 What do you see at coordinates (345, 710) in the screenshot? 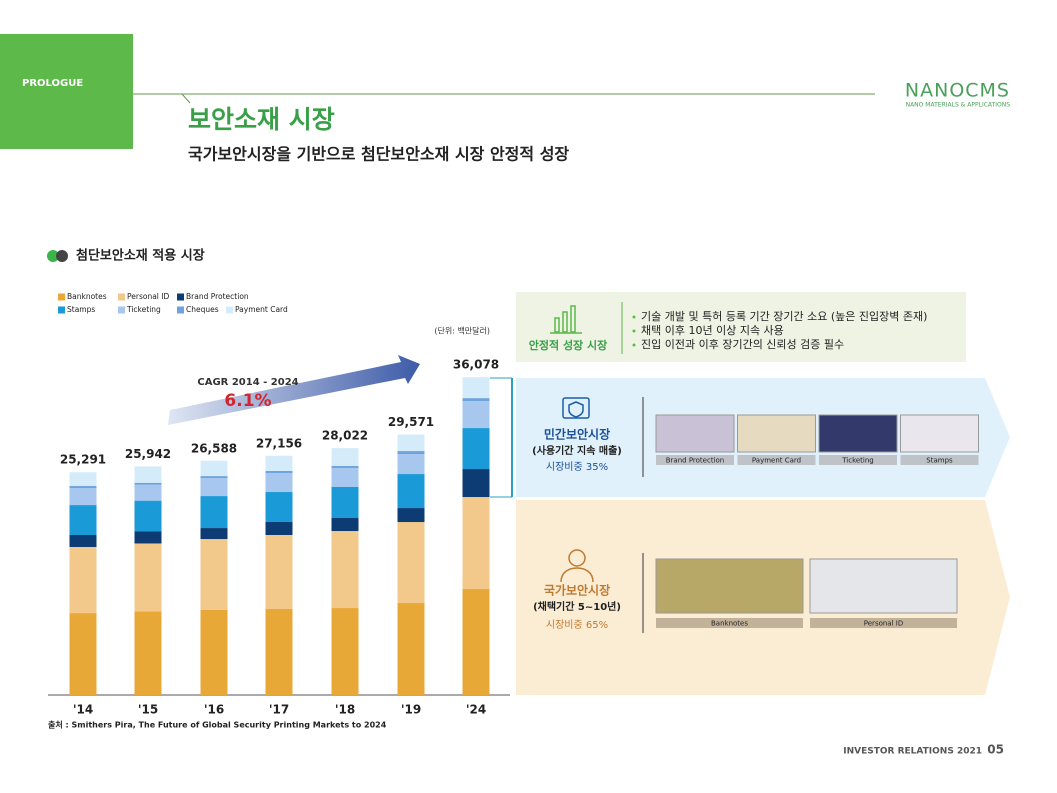
I see `x-tick-label: '18` at bounding box center [345, 710].